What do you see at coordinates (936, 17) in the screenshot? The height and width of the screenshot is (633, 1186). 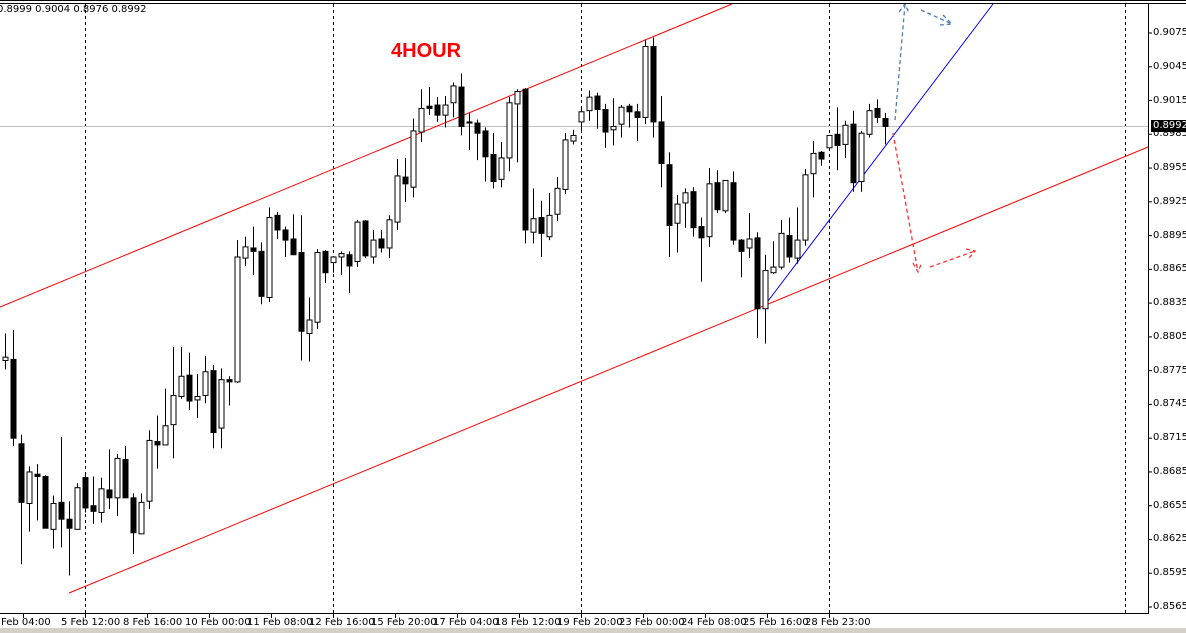 I see `bull-continuation-arrow` at bounding box center [936, 17].